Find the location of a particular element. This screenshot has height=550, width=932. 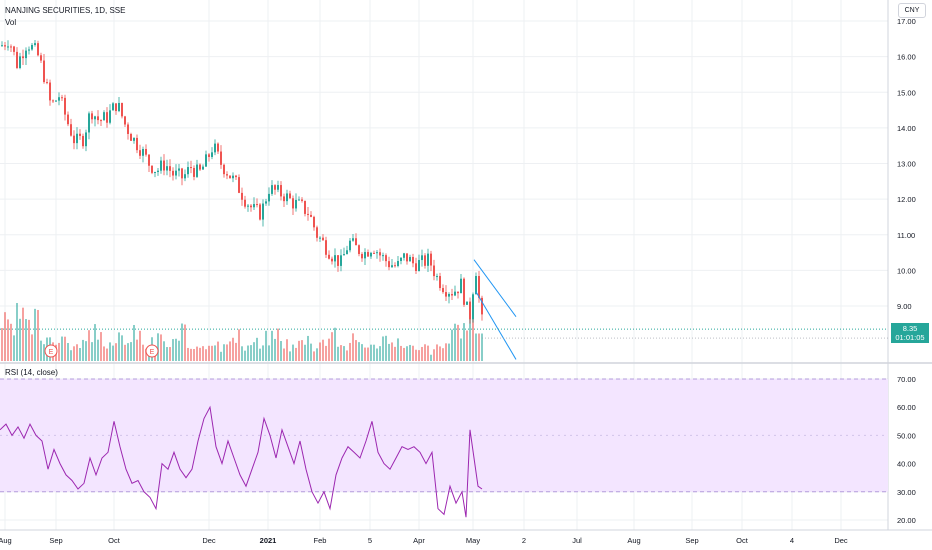

currency-badge: CNY is located at coordinates (912, 10).